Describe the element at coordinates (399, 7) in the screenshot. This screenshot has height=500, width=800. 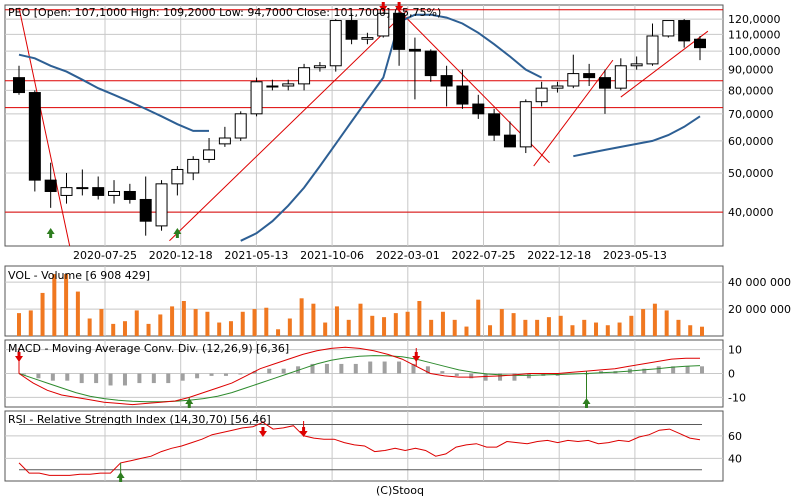
I see `price-sell-arrow` at that location.